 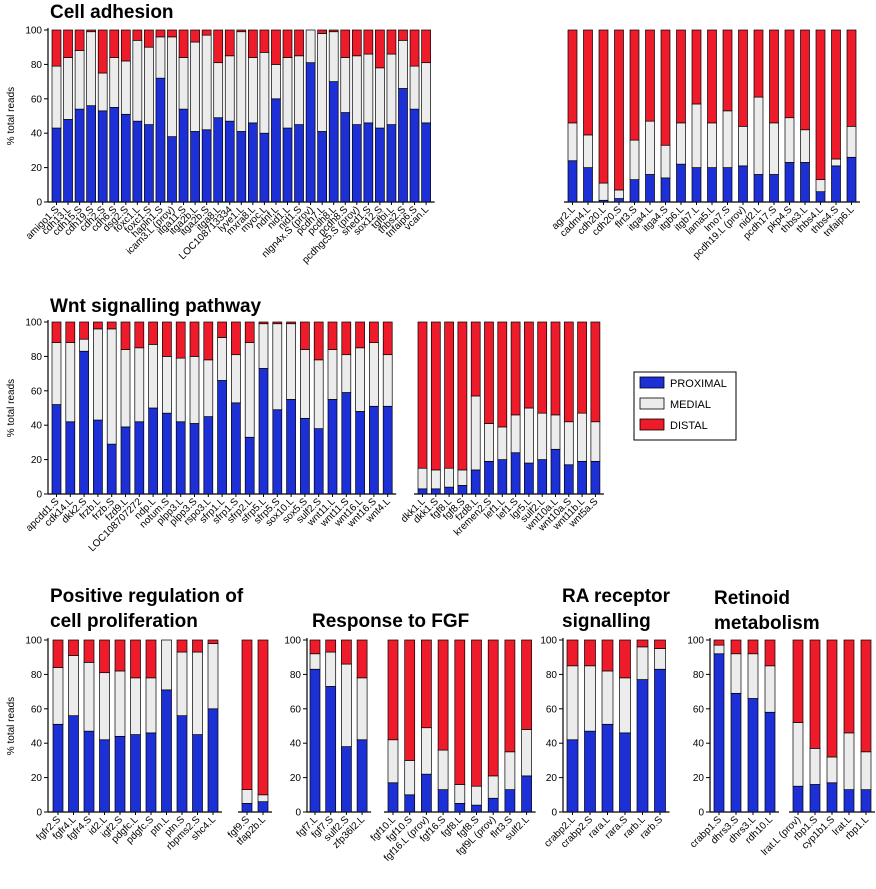 I want to click on legend-swatch-distal, so click(x=652, y=424).